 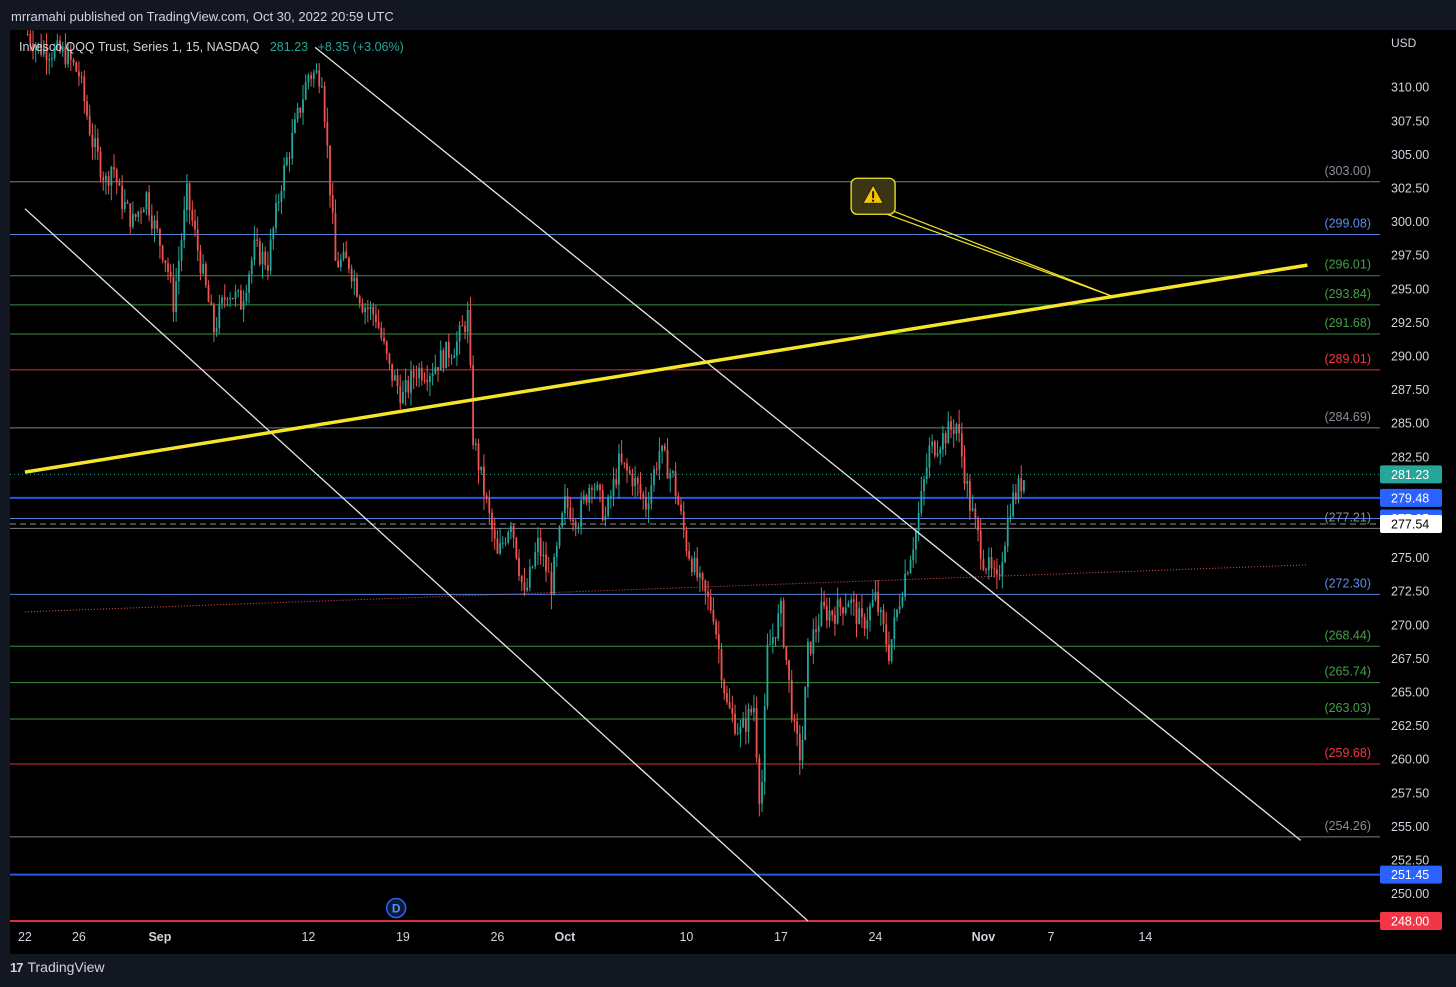 I want to click on y-tick-label: 307.50, so click(x=1410, y=121).